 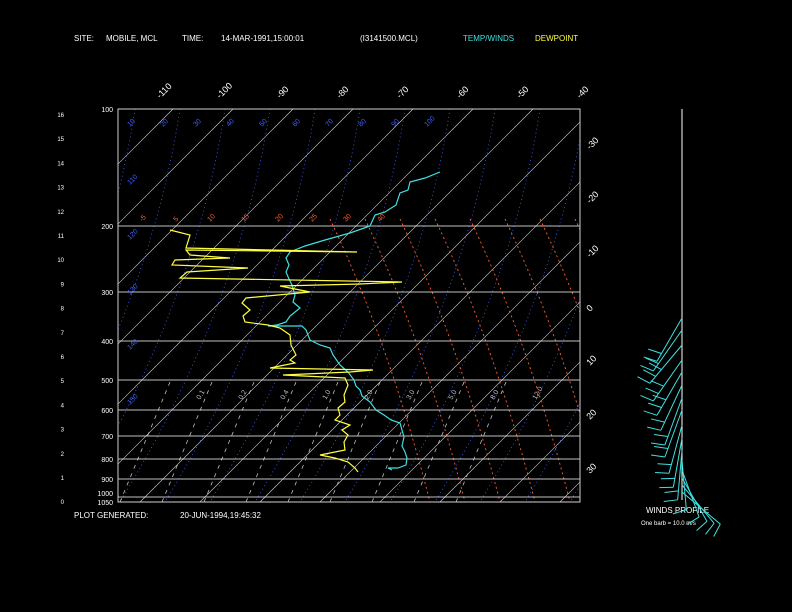 I want to click on height-tick-label: 0, so click(x=63, y=503).